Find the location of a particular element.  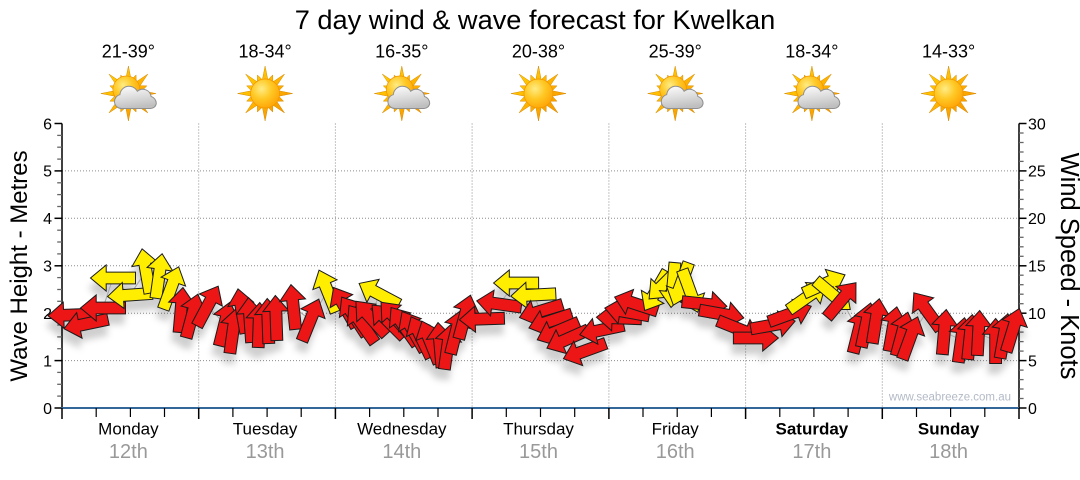

svg-text: 20 is located at coordinates (1037, 219).